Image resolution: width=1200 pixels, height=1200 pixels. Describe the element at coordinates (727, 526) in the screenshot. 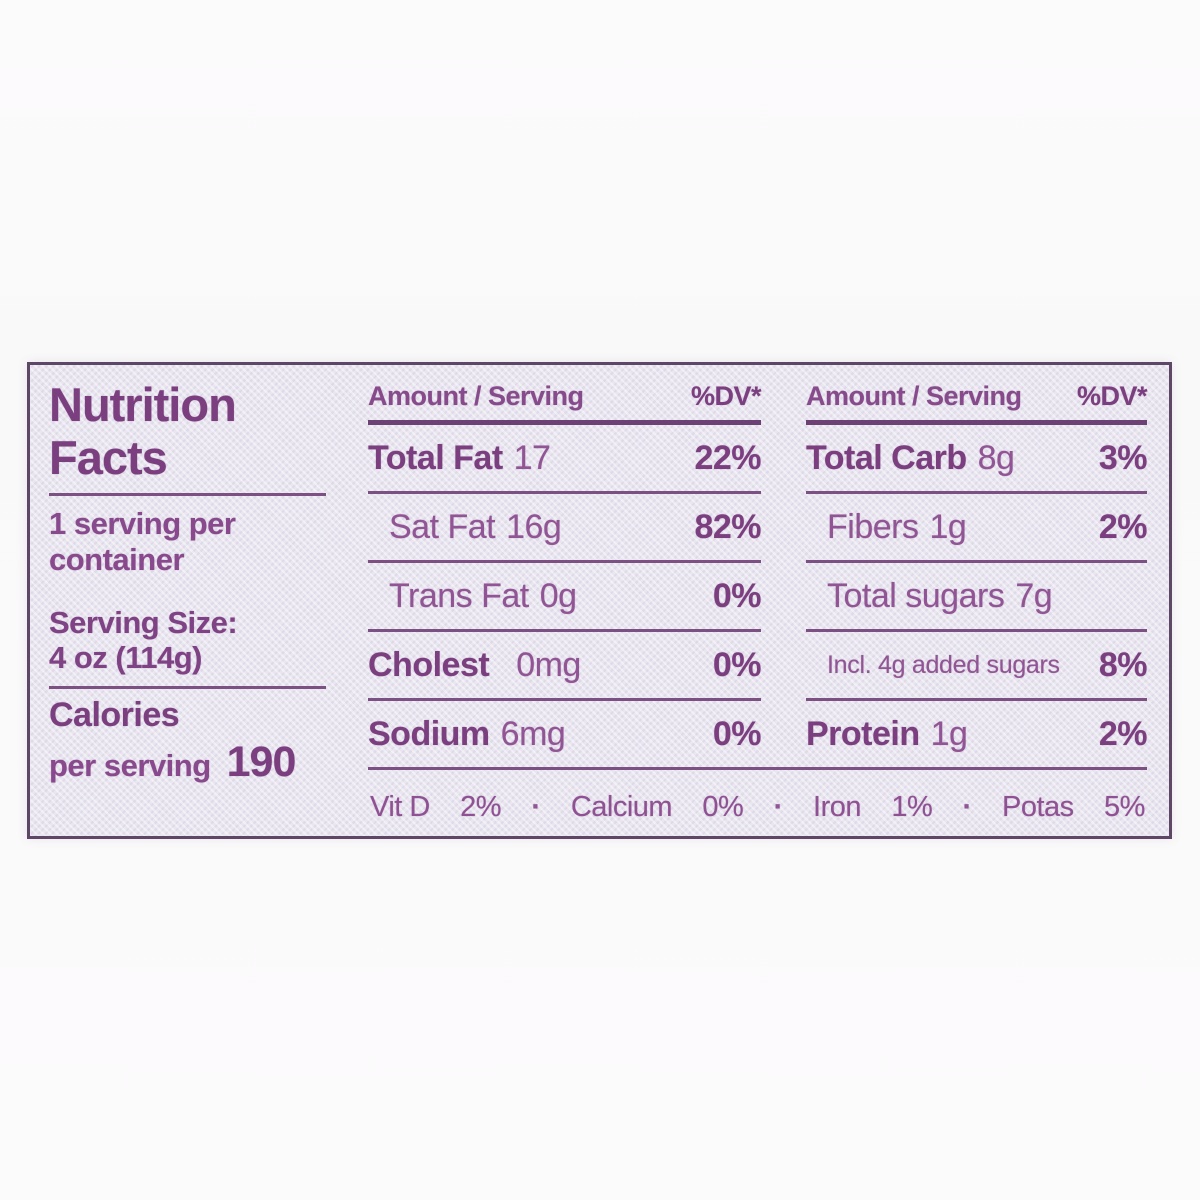

I see `nutrient-dv: 82%` at that location.